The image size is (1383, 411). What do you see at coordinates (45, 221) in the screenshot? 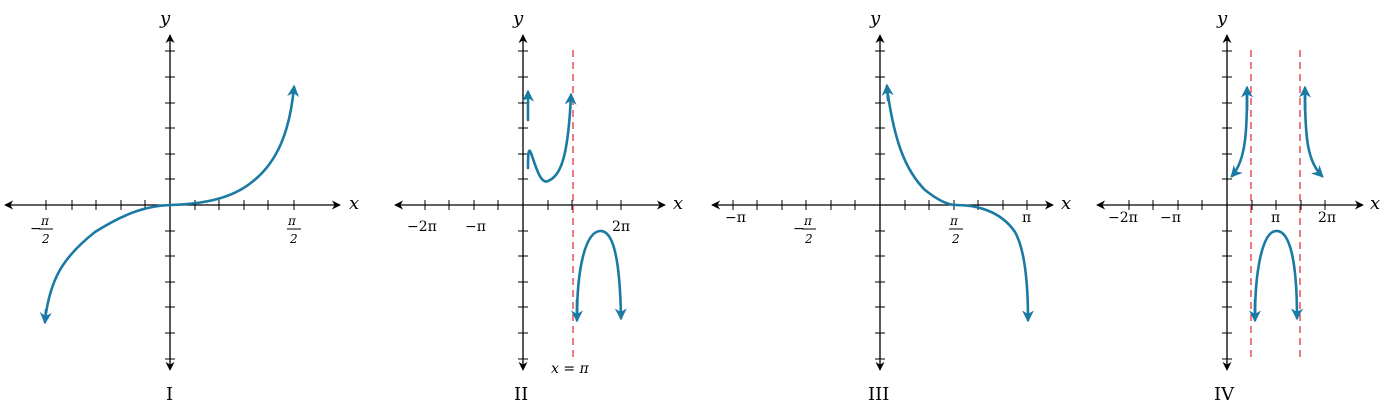
I see `panel-1-tick-label-neg-num: π` at bounding box center [45, 221].